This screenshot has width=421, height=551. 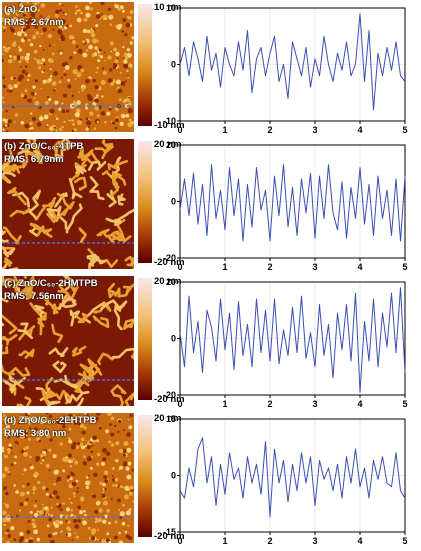 I want to click on rms-label: RMS: 6.79nm, so click(x=34, y=159).